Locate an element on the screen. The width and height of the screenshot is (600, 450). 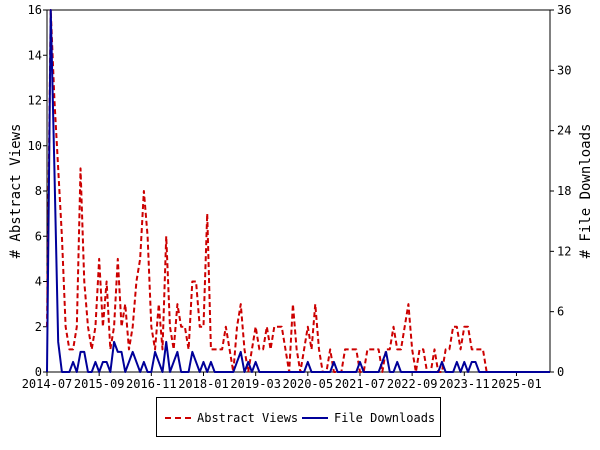
y-axis-right: 0 6 12 18 24 30 36 is located at coordinates (560, 191).